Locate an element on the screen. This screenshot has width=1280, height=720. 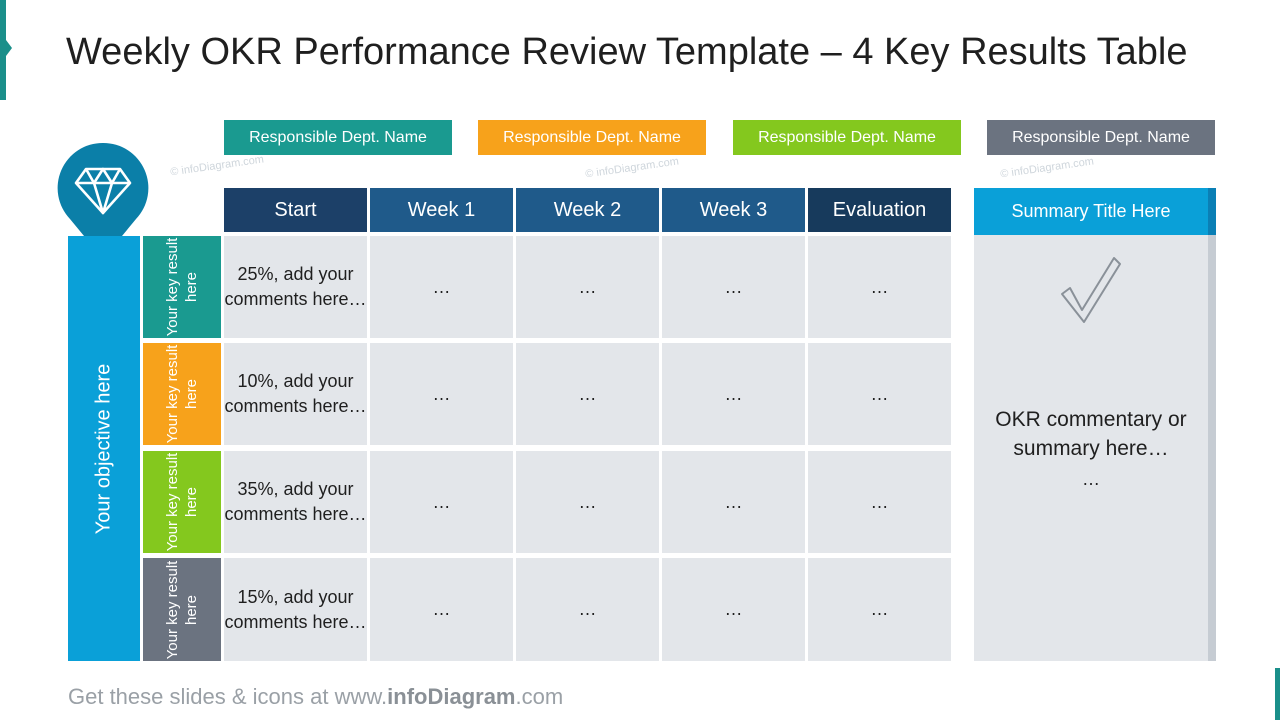
objective-bar: Your objective here is located at coordinates (104, 448).